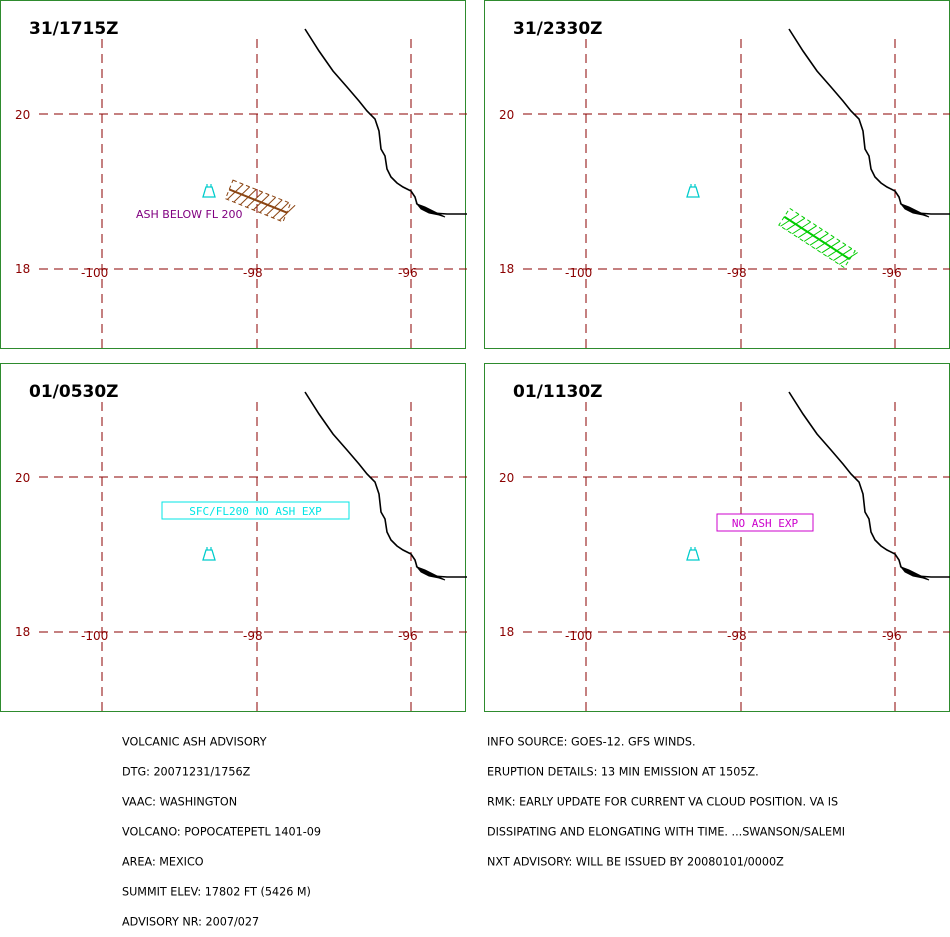 The width and height of the screenshot is (950, 937). What do you see at coordinates (591, 741) in the screenshot?
I see `advisory-line: INFO SOURCE: GOES-12. GFS WINDS.` at bounding box center [591, 741].